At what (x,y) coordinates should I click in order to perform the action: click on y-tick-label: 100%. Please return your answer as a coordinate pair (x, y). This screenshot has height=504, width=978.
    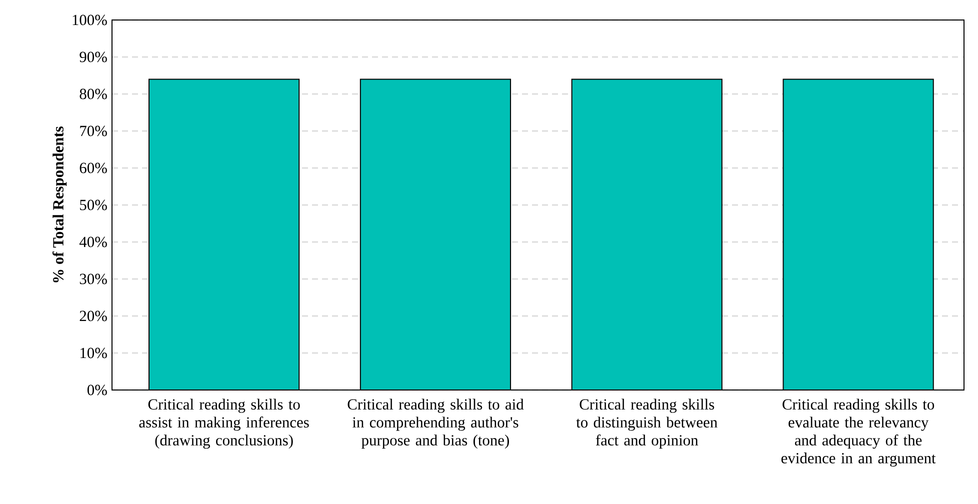
    Looking at the image, I should click on (89, 20).